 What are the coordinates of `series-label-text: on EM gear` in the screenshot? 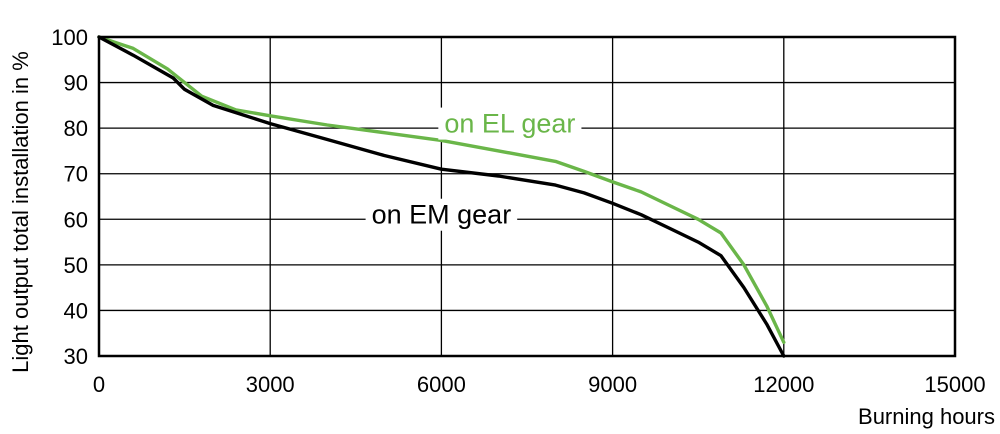 It's located at (442, 215).